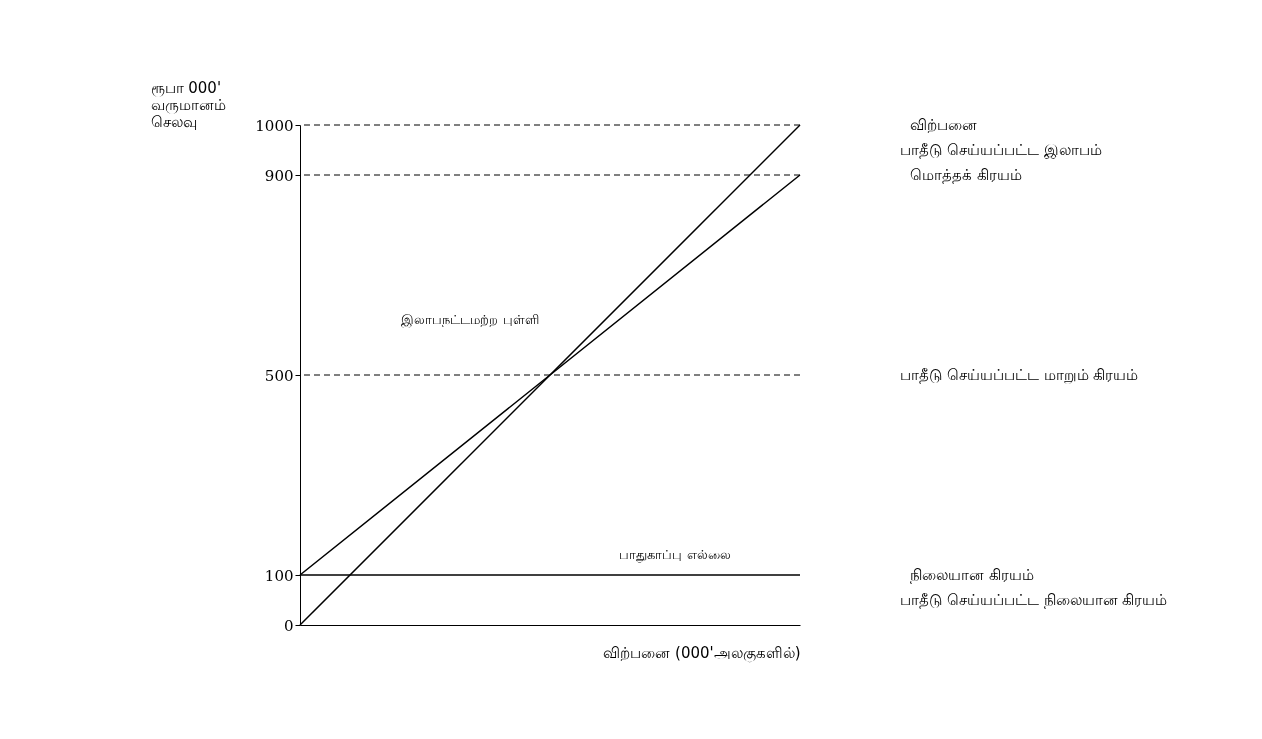  I want to click on text: மொத்தக் கிரயம், so click(966, 175).